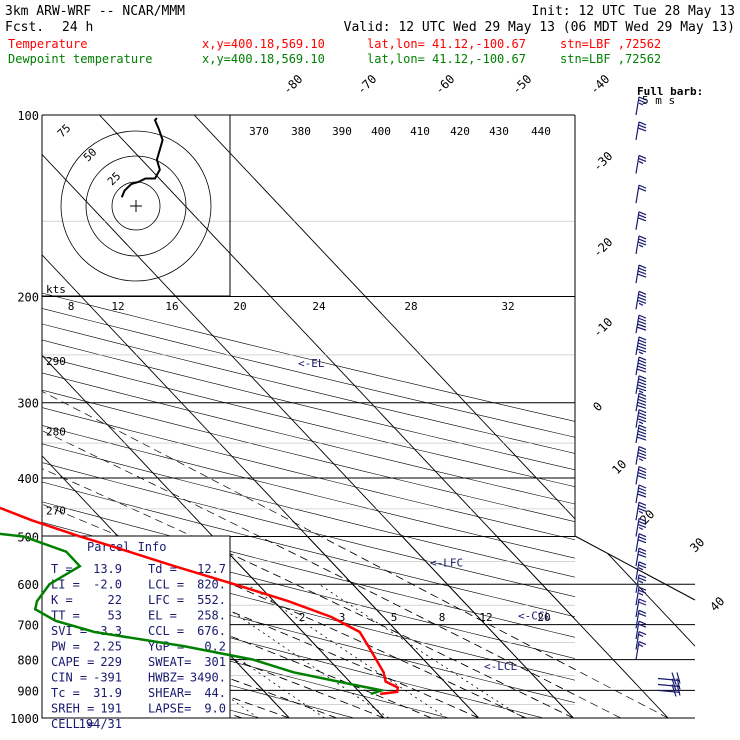 Image resolution: width=740 pixels, height=740 pixels. What do you see at coordinates (208, 678) in the screenshot?
I see `parcel-info-cell: 3490.` at bounding box center [208, 678].